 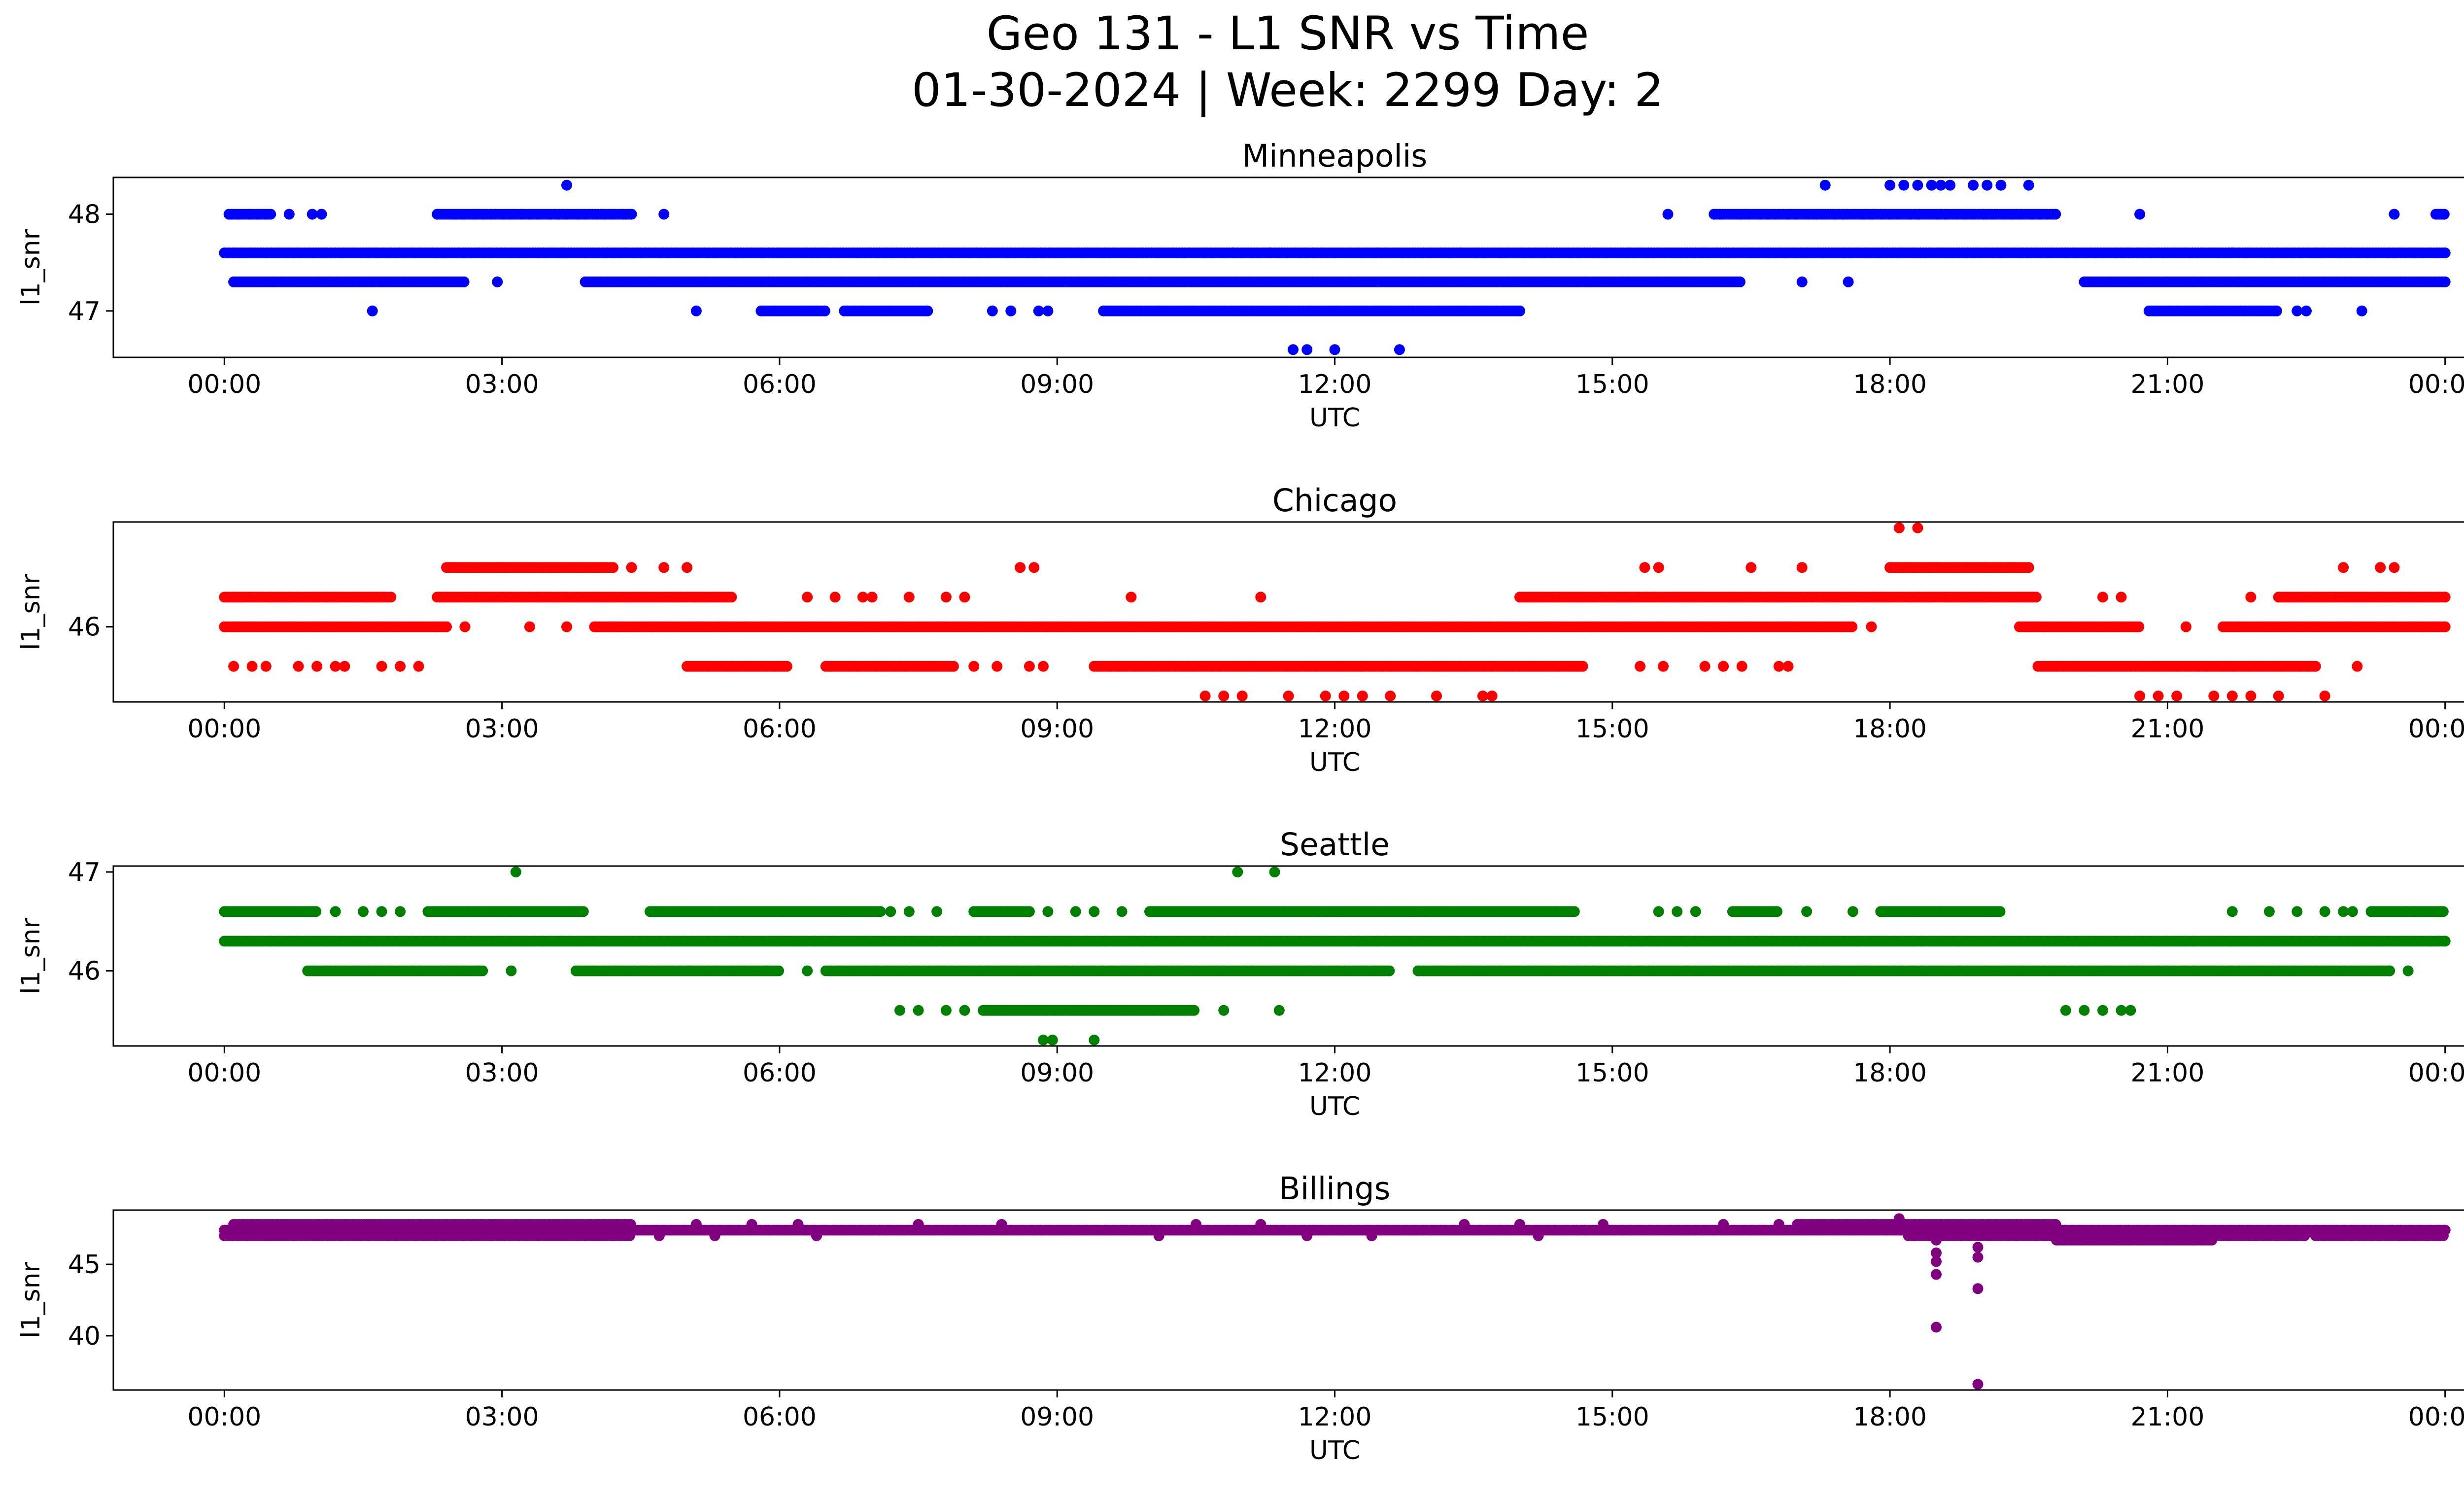 I want to click on y-tick-label: 48, so click(x=84, y=215).